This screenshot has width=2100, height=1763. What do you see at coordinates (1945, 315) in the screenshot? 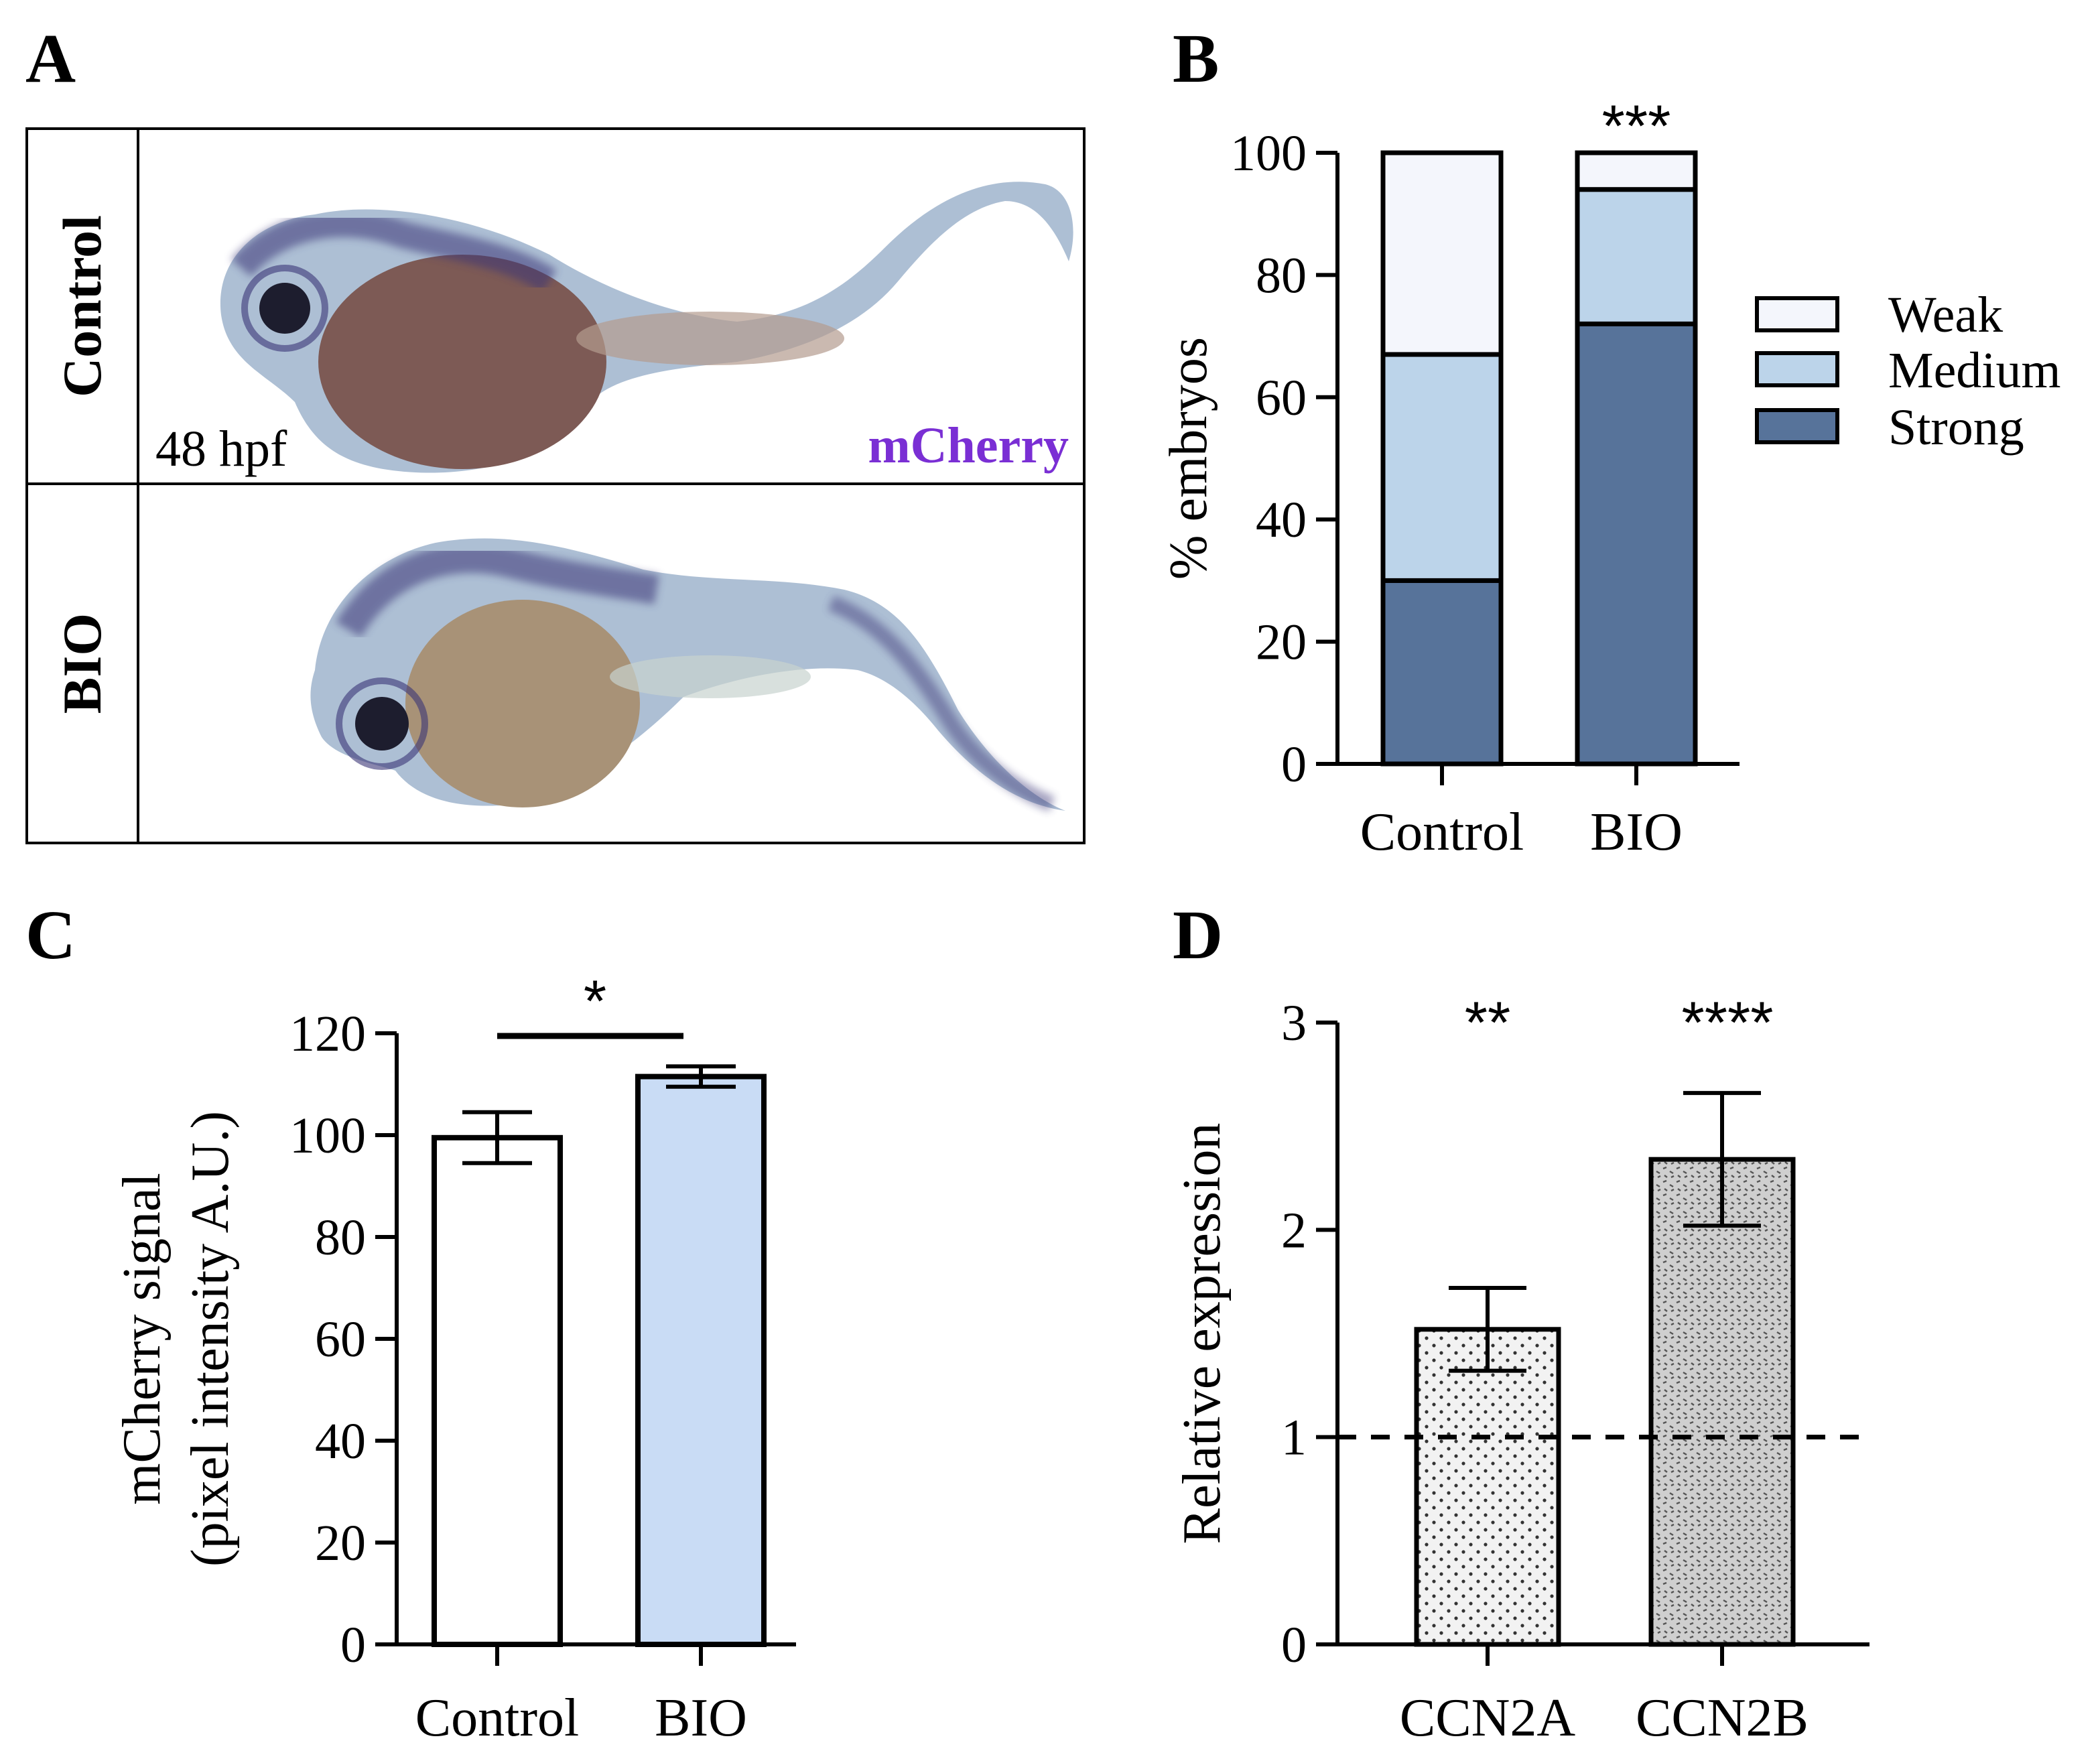
I see `legend-label-weak: Weak` at bounding box center [1945, 315].